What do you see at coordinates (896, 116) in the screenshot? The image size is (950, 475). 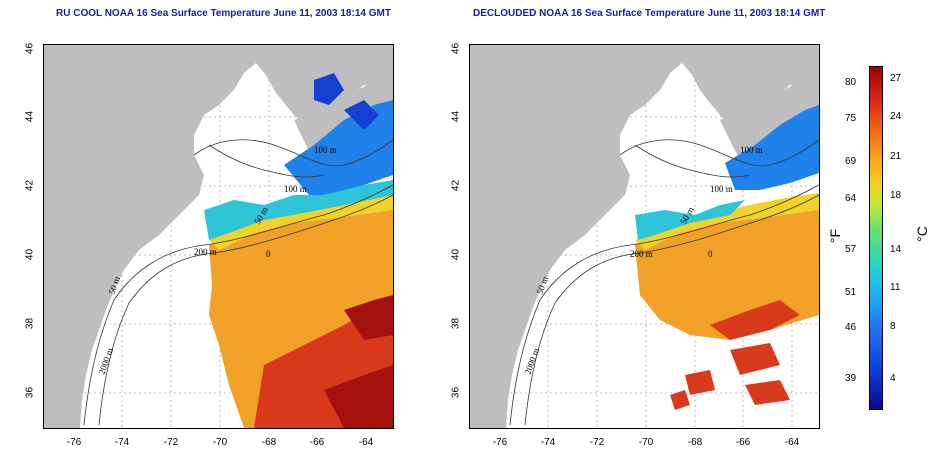 I see `celsius-tick-24: 24` at bounding box center [896, 116].